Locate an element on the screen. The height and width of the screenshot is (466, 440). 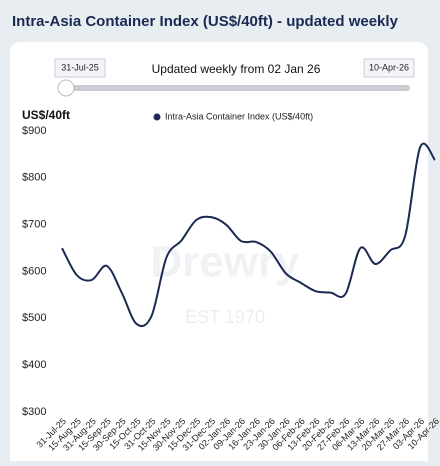
slider-caption: Updated weekly from 02 Jan 26 is located at coordinates (236, 69).